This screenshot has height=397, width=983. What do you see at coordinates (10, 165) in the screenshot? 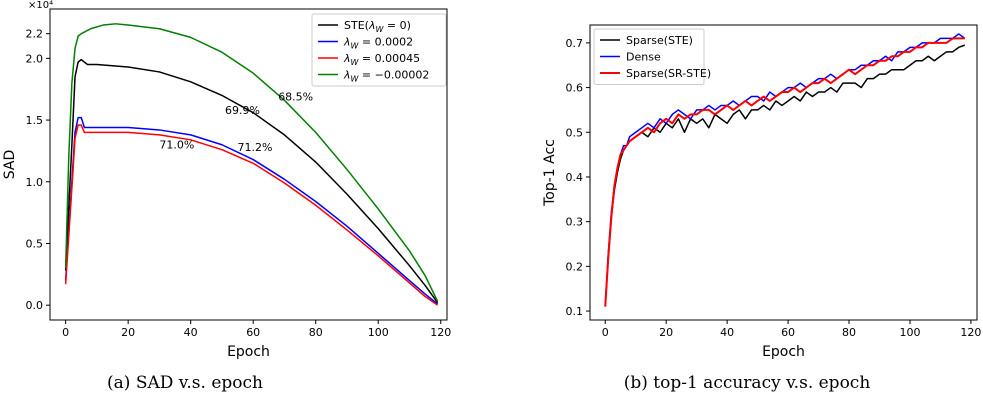
I see `y-axis-label: SAD` at bounding box center [10, 165].